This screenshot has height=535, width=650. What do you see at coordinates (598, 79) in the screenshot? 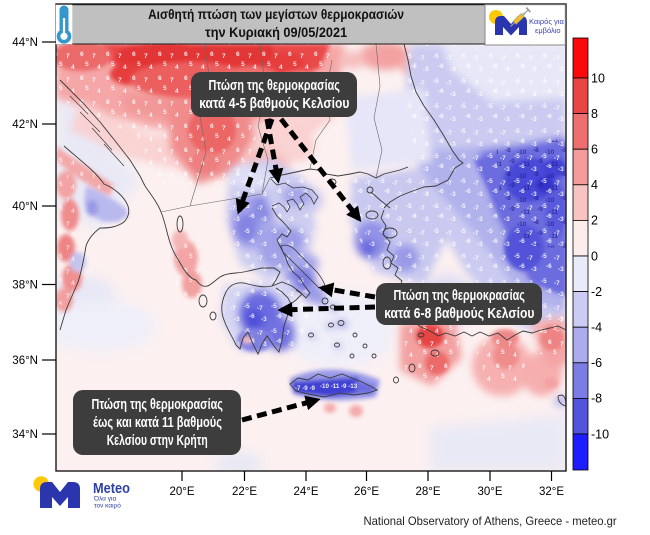
I see `svg-text: 10` at bounding box center [598, 79].